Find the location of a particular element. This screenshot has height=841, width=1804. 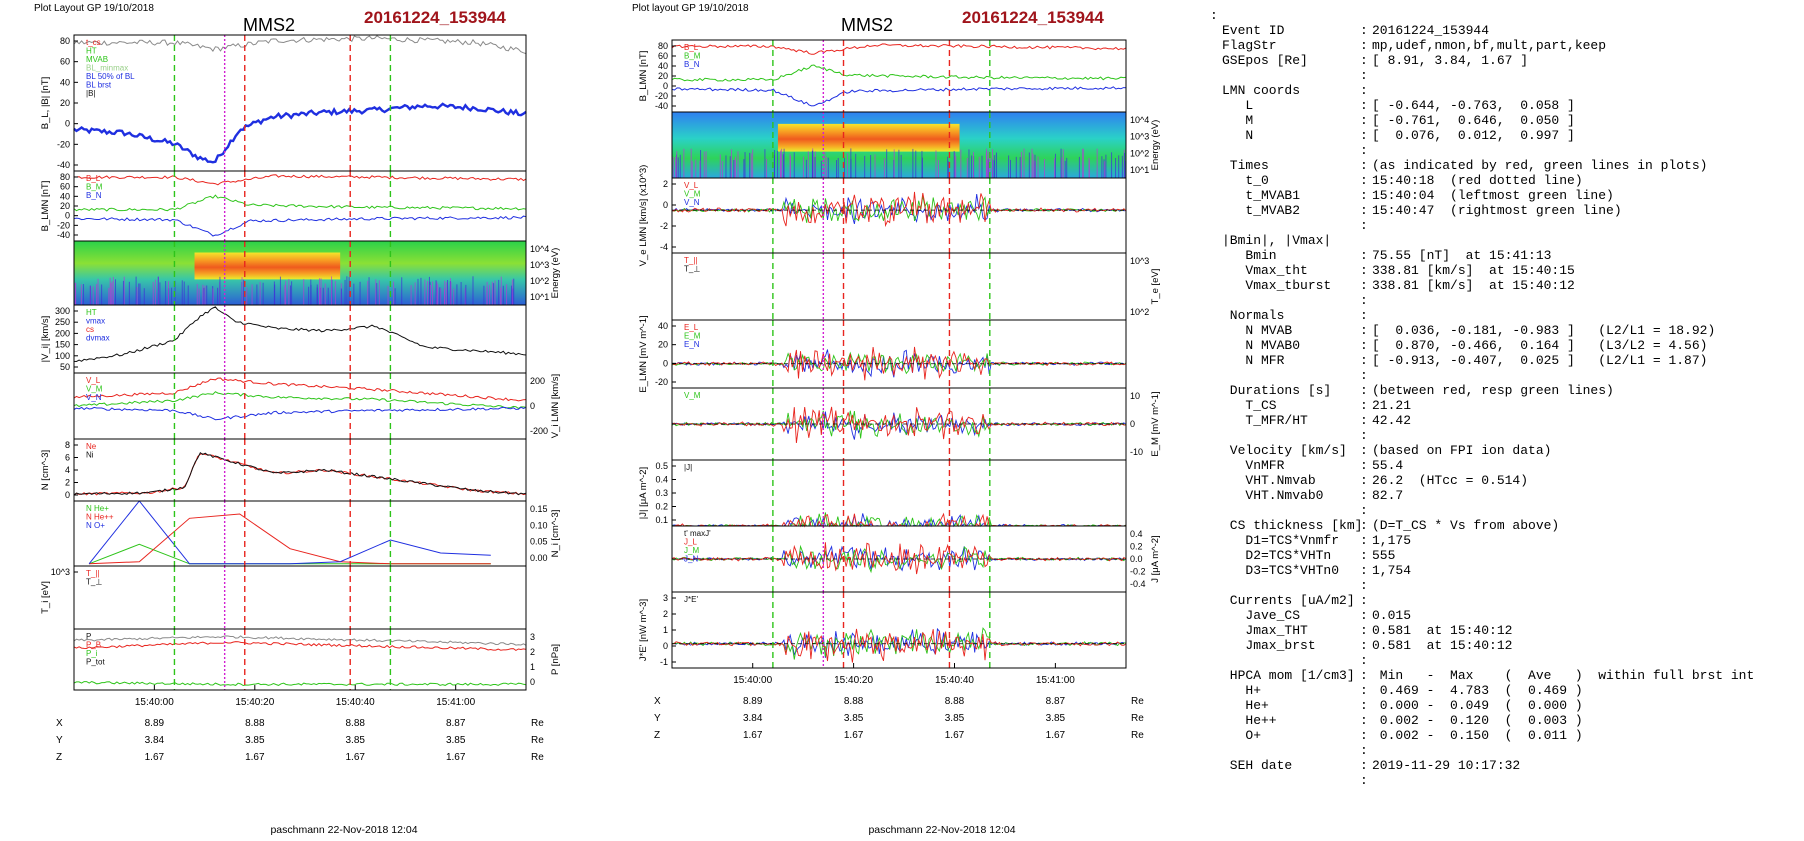

mid-panel-7-ytick: 0.4 is located at coordinates (661, 480).